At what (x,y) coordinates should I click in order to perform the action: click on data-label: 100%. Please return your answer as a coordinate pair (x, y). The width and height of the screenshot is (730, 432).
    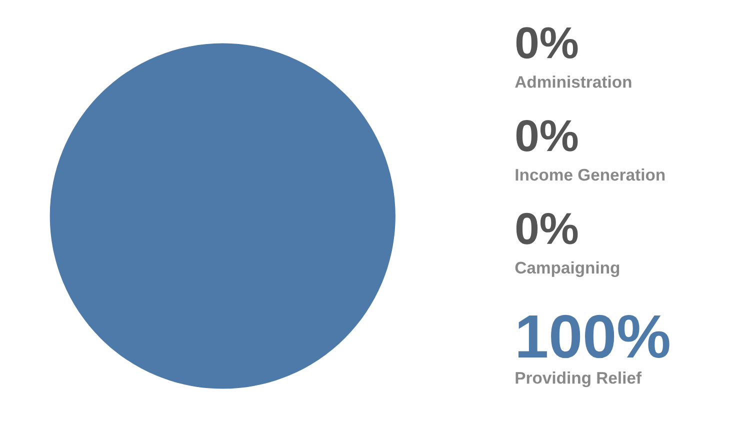
    Looking at the image, I should click on (594, 336).